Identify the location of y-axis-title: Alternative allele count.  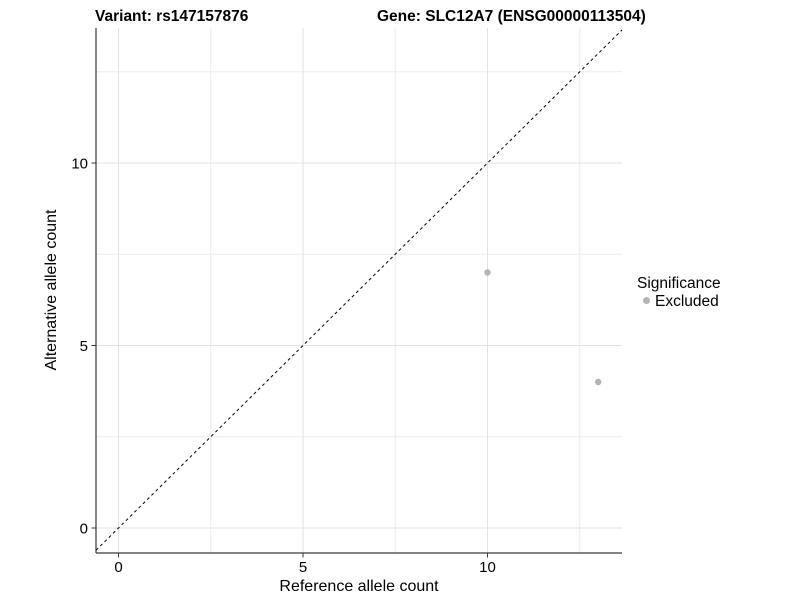
(51, 290).